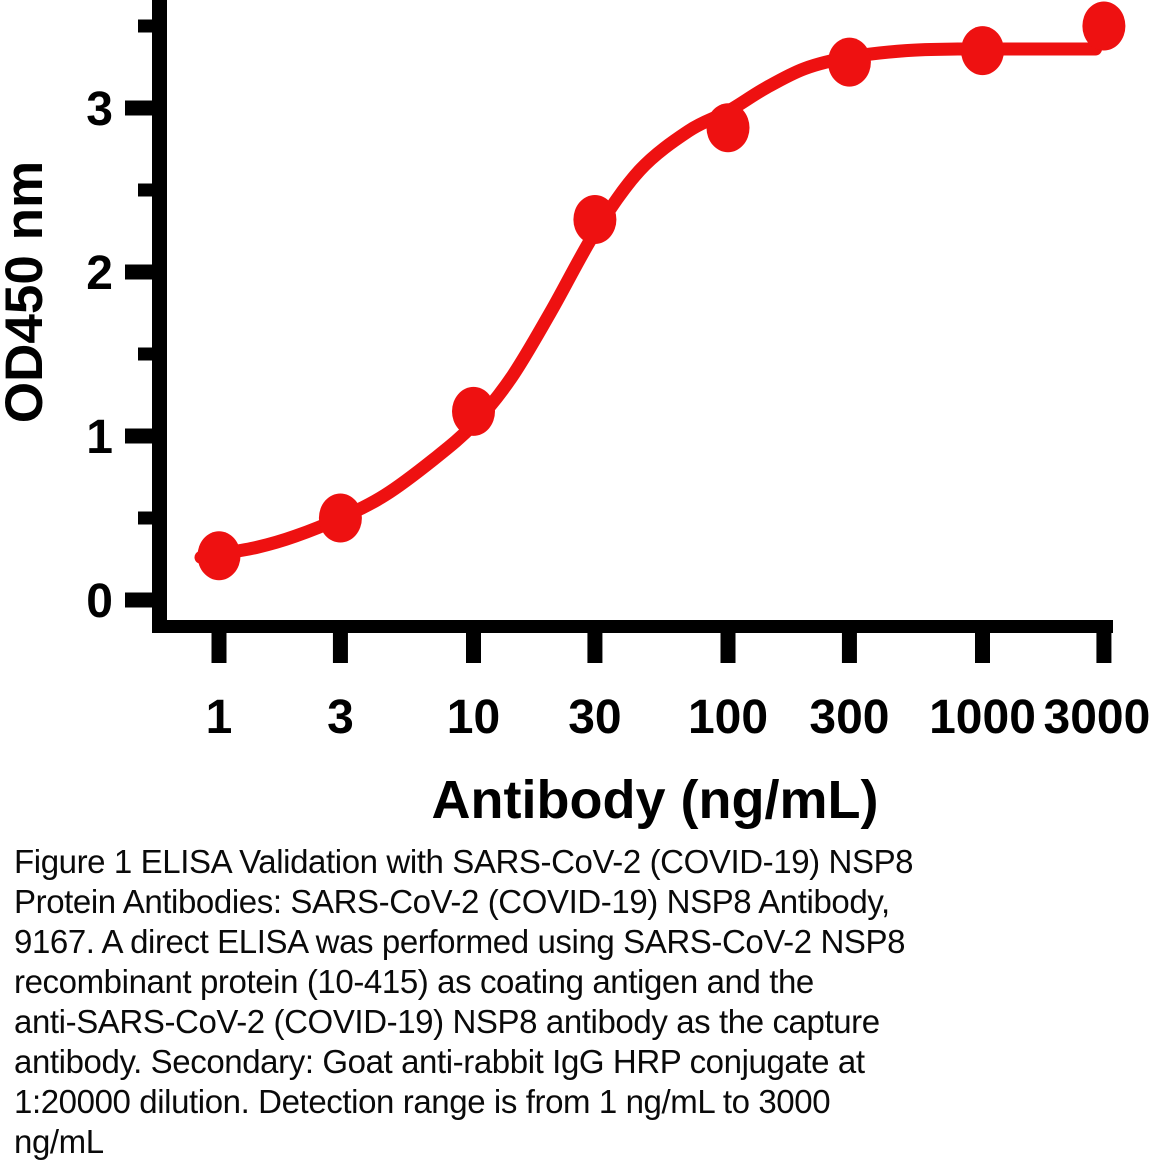  Describe the element at coordinates (99, 109) in the screenshot. I see `y-tick-label: 3` at that location.